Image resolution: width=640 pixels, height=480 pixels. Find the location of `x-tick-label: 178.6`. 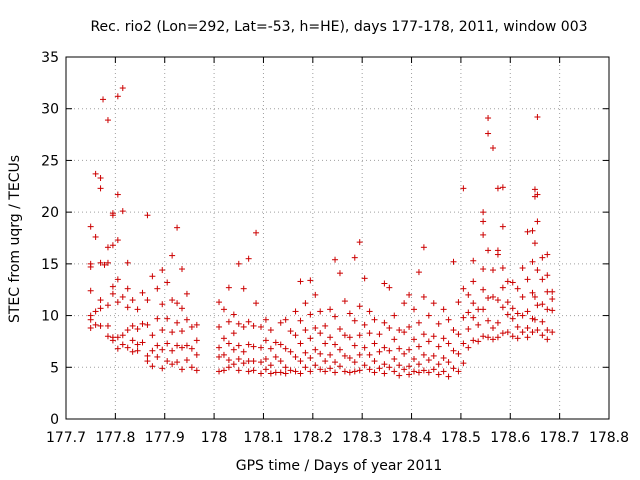

x-tick-label: 178.6 is located at coordinates (510, 438).